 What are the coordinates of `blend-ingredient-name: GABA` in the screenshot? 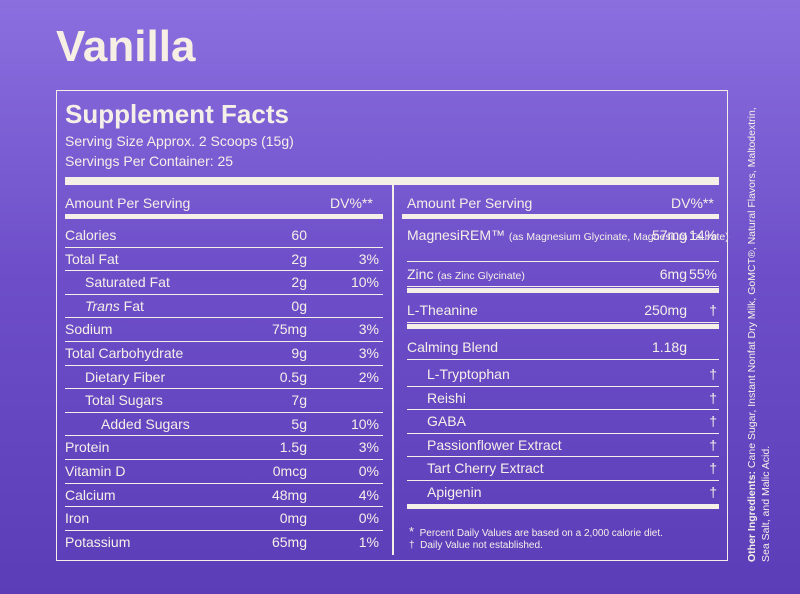 It's located at (446, 421).